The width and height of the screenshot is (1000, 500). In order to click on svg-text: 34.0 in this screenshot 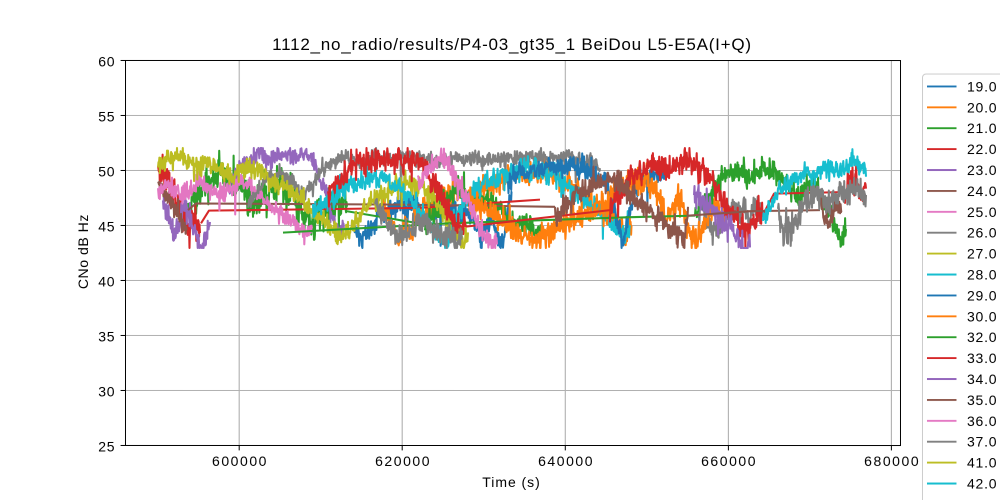, I will do `click(982, 379)`.